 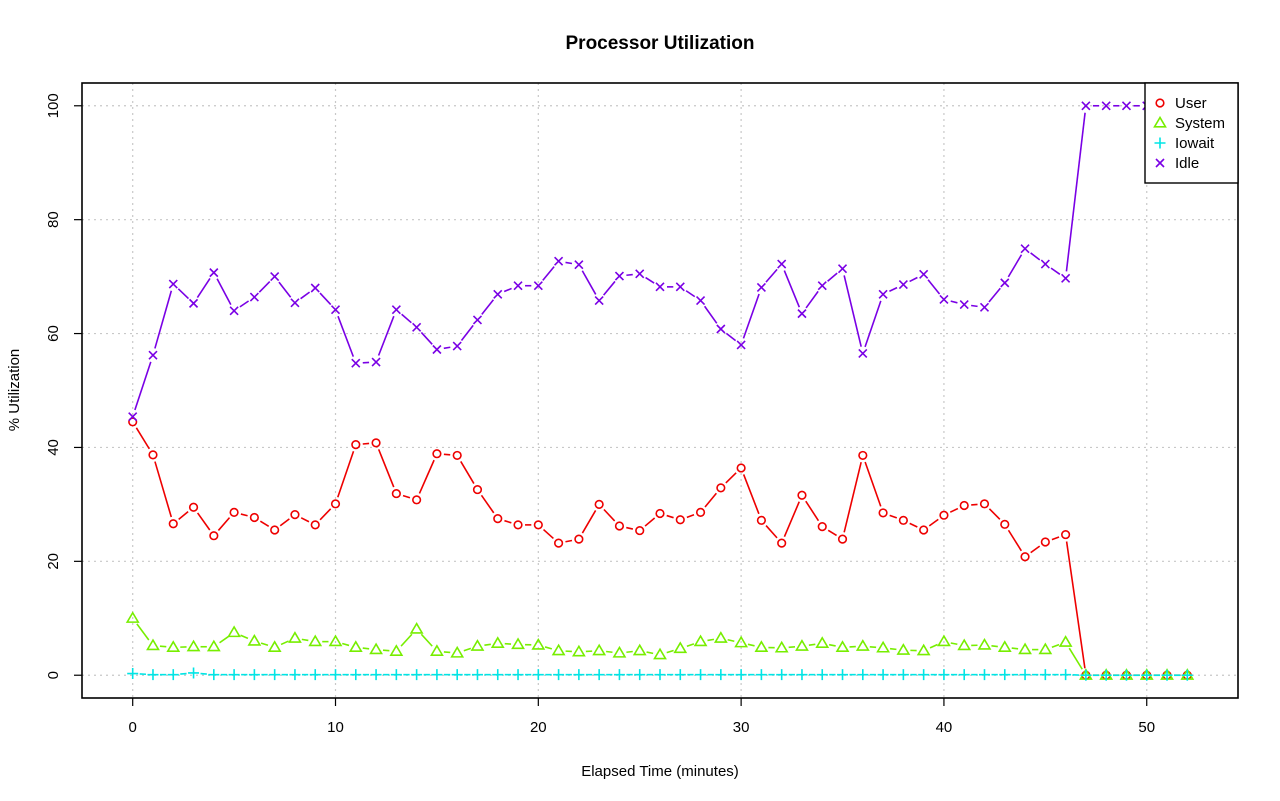 What do you see at coordinates (53, 561) in the screenshot?
I see `y-tick-label: 20` at bounding box center [53, 561].